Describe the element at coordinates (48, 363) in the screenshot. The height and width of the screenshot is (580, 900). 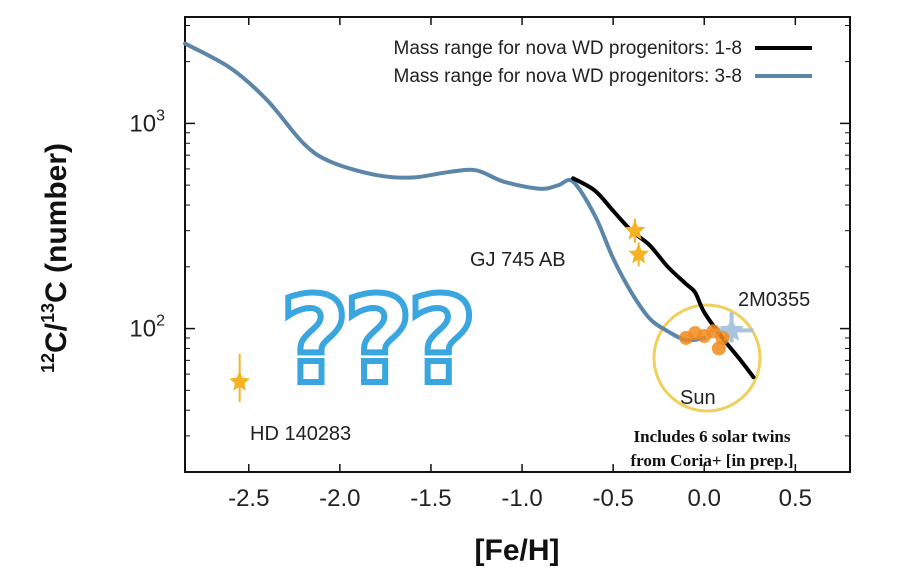
I see `y-axis-title-sup1: 12` at that location.